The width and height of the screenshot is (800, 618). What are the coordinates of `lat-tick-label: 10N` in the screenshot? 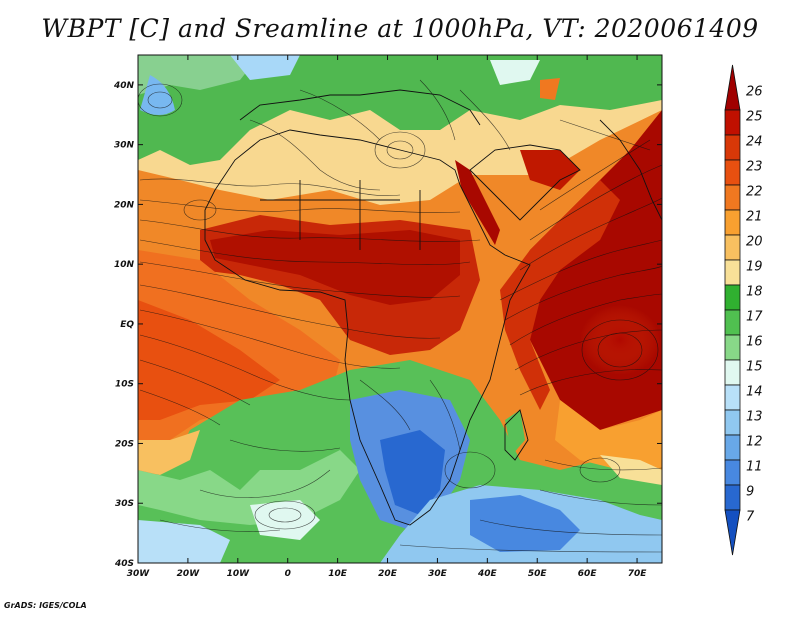 It's located at (124, 265).